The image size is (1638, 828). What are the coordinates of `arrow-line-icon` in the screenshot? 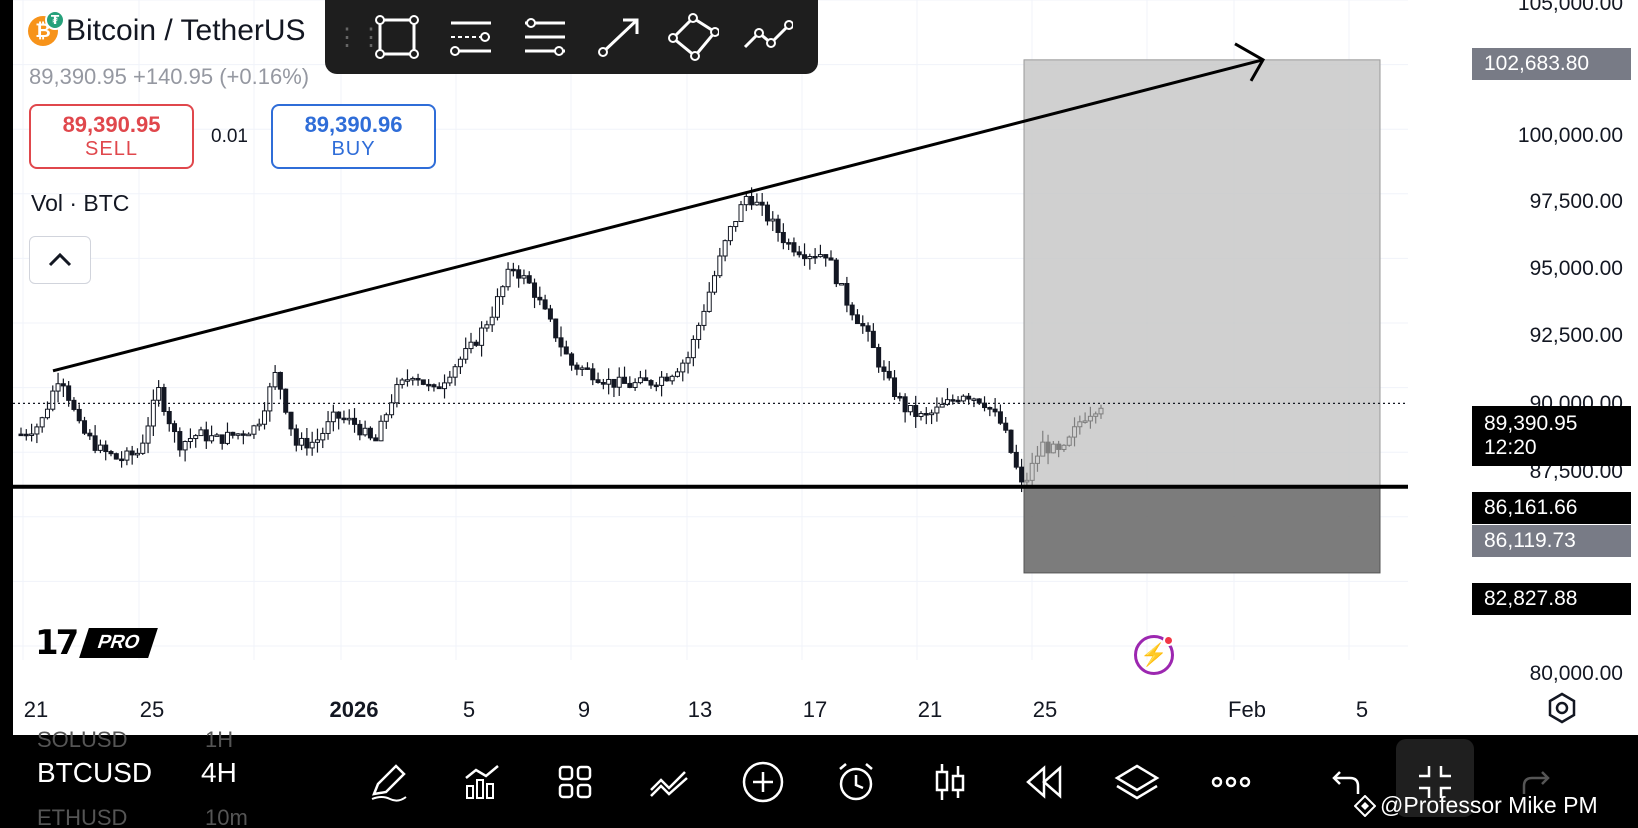 It's located at (619, 37).